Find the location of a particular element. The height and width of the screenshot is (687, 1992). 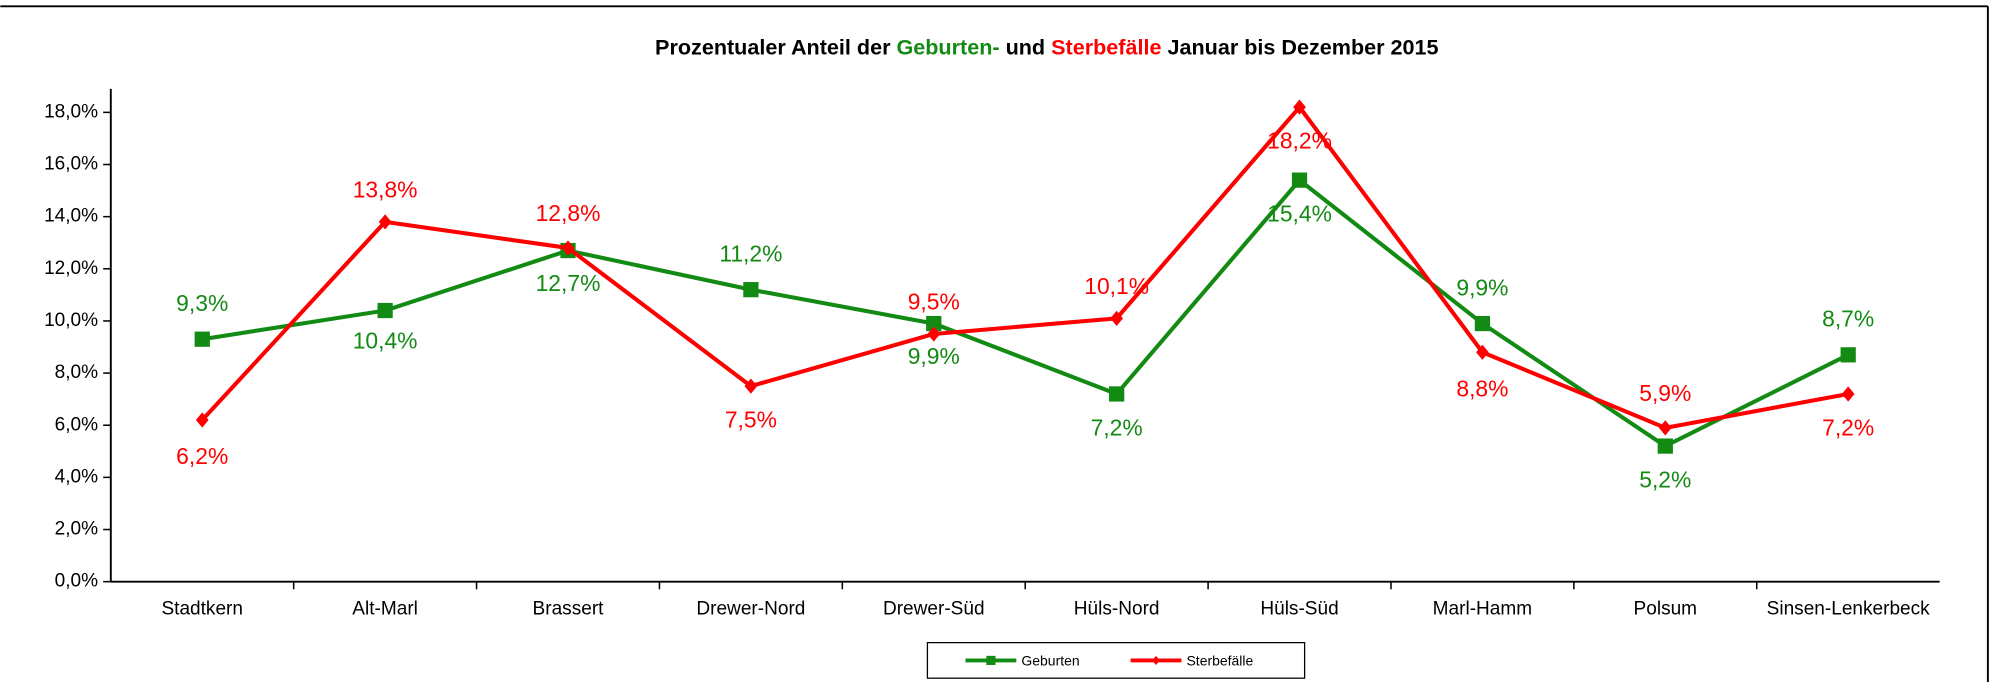

y-tick-label: 4,0% is located at coordinates (76, 476).